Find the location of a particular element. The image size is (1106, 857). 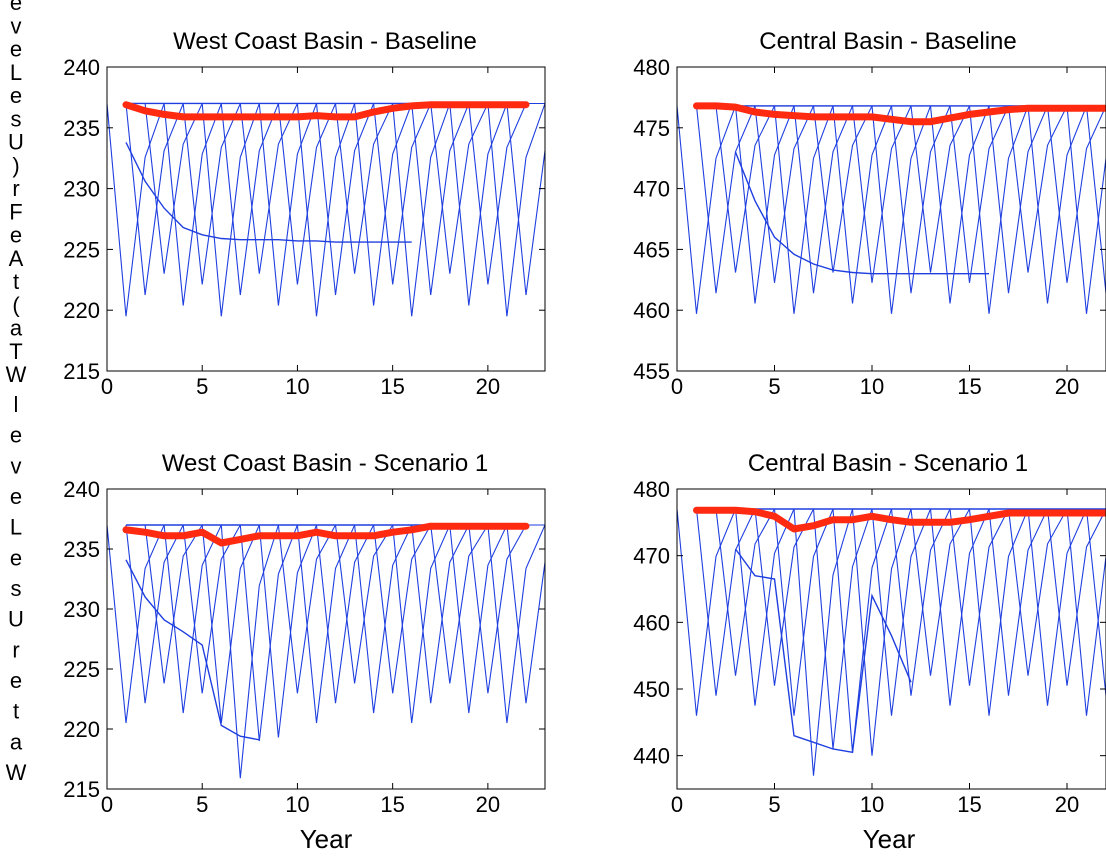

y-tick-label: 230 is located at coordinates (81, 189).